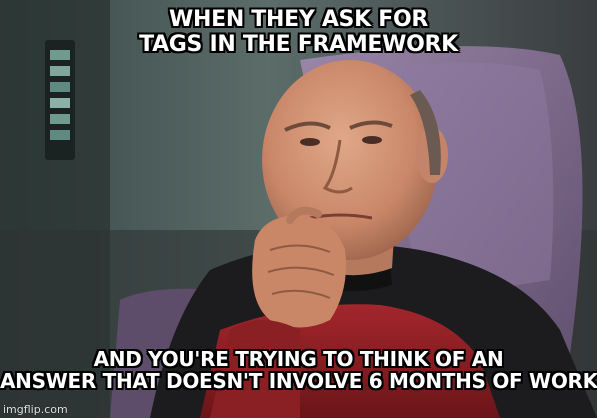 This screenshot has height=418, width=597. What do you see at coordinates (298, 44) in the screenshot?
I see `top-caption-line-2: TAGS IN THE FRAMEWORK` at bounding box center [298, 44].